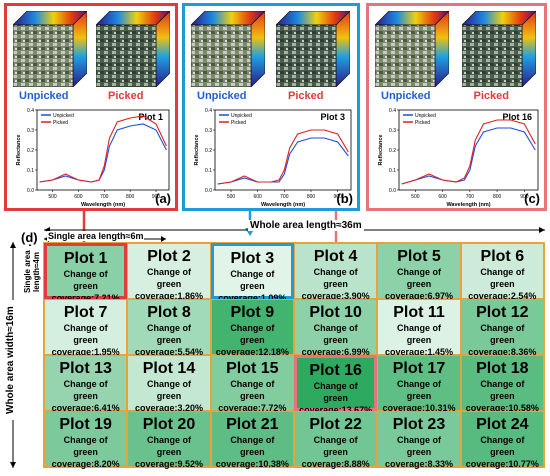  What do you see at coordinates (86, 384) in the screenshot?
I see `plot-cell: Plot 13 Change of green coverage:6.41%` at bounding box center [86, 384].